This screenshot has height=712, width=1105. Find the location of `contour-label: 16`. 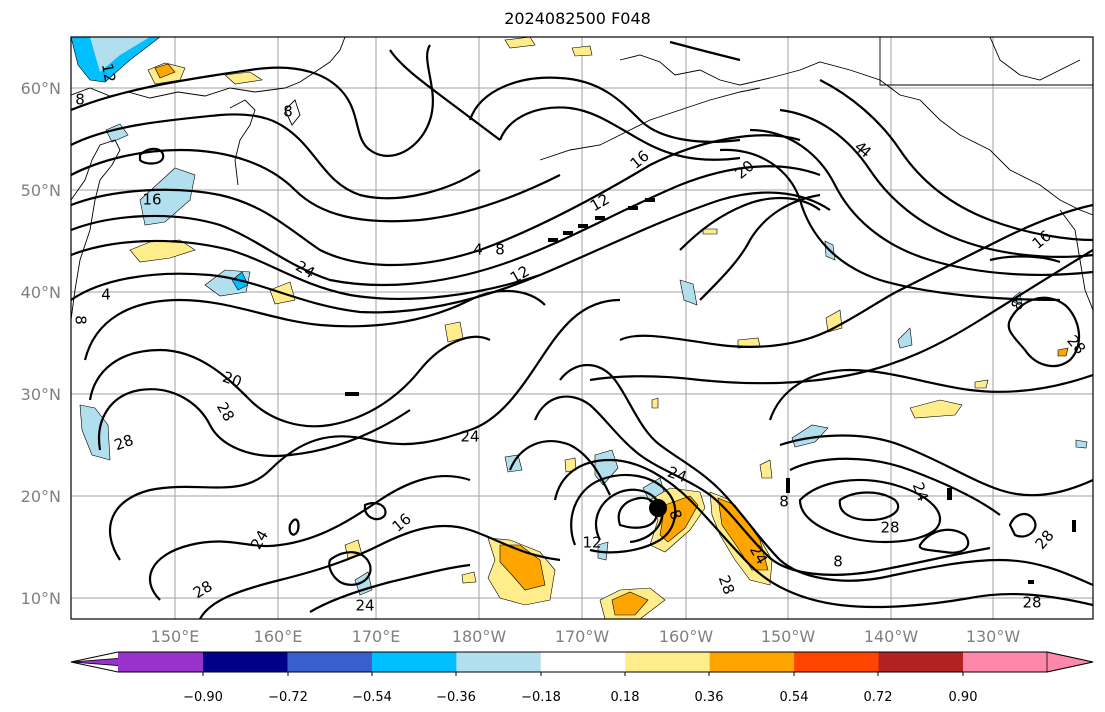

contour-label: 16 is located at coordinates (151, 200).